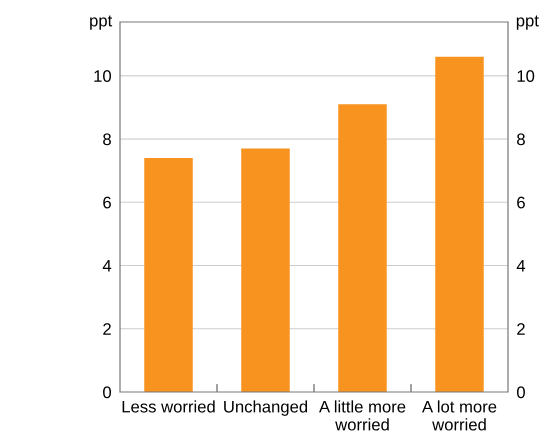 The image size is (551, 446). Describe the element at coordinates (107, 202) in the screenshot. I see `y-tick-label: 6` at that location.